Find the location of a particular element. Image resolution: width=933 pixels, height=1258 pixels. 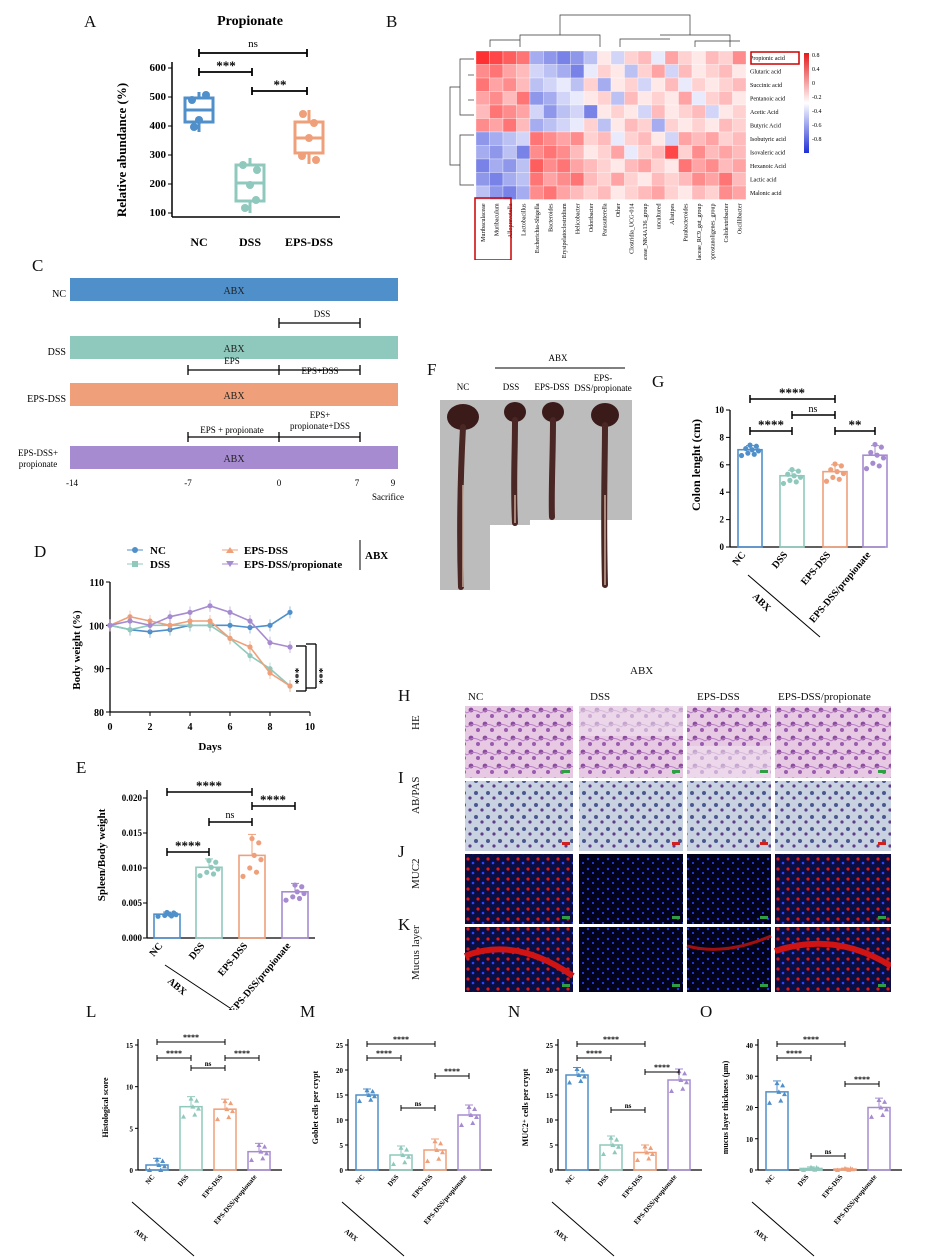

panel-f-label: EPS-DSS/propionate is located at coordinates (603, 383).